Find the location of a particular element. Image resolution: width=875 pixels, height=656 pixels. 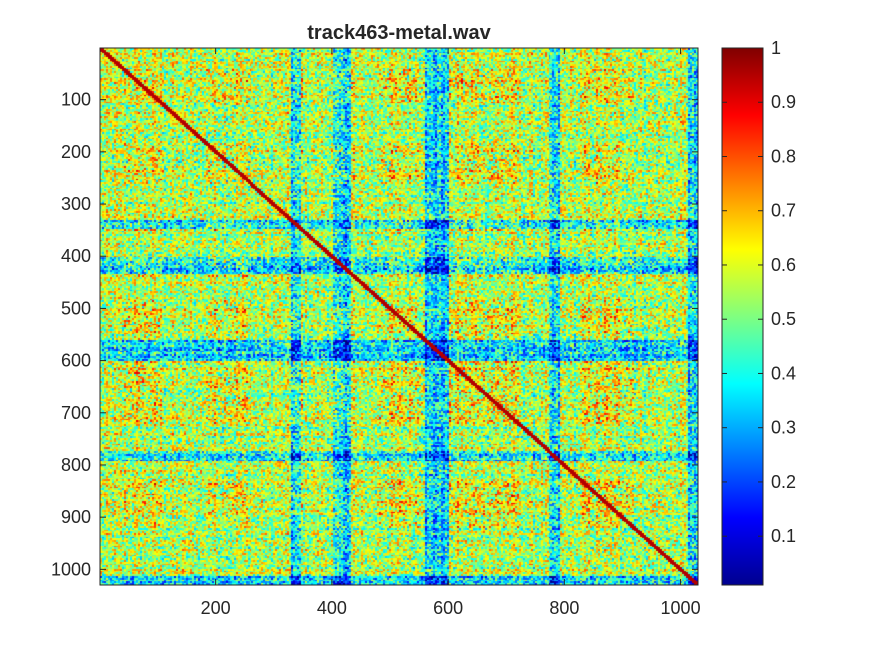

x-tick-label: 400 is located at coordinates (332, 608).